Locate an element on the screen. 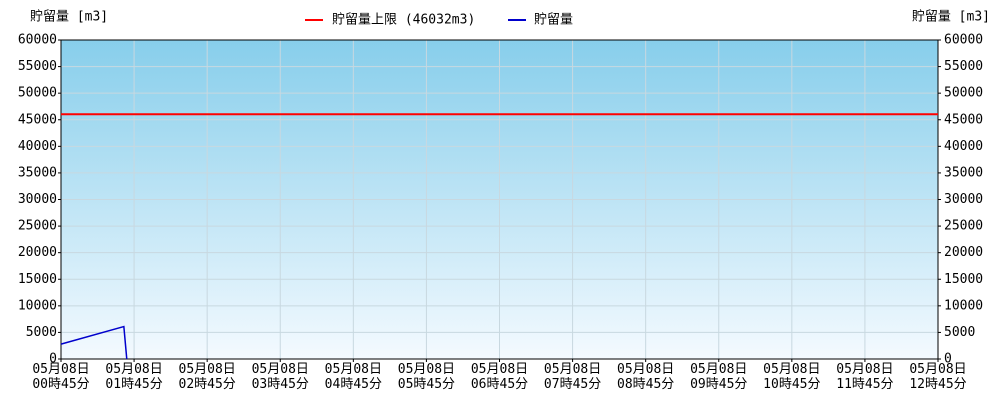 The height and width of the screenshot is (400, 1000). y-tick-label: 15000 is located at coordinates (37, 279).